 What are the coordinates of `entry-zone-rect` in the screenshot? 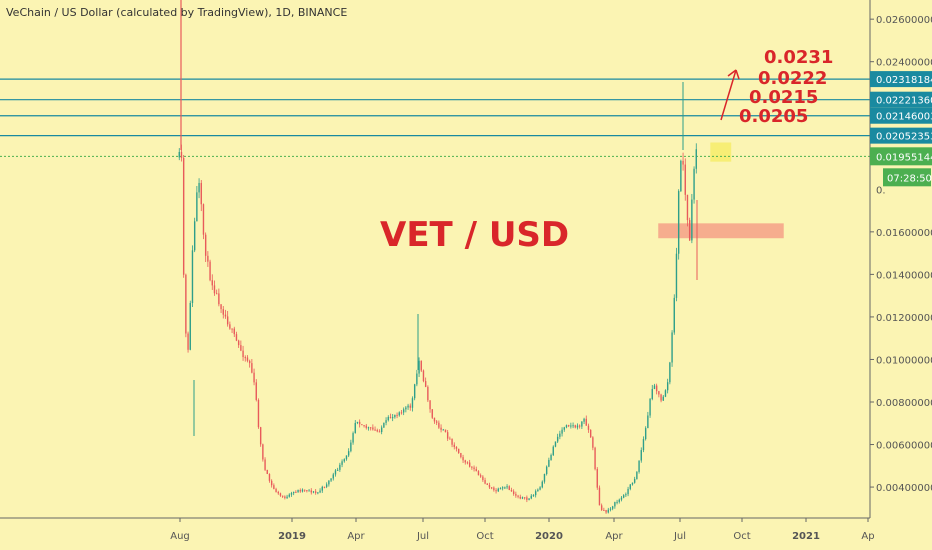 It's located at (721, 152).